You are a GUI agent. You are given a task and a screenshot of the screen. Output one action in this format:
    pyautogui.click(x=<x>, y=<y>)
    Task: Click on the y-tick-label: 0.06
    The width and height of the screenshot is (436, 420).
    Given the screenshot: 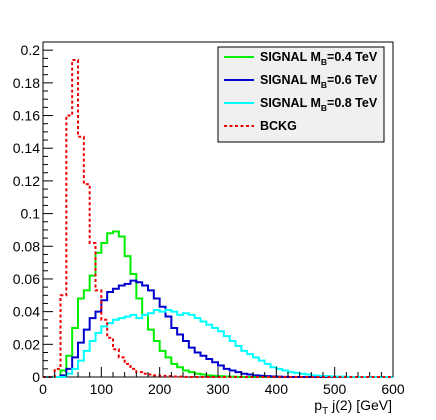 What is the action you would take?
    pyautogui.click(x=26, y=279)
    